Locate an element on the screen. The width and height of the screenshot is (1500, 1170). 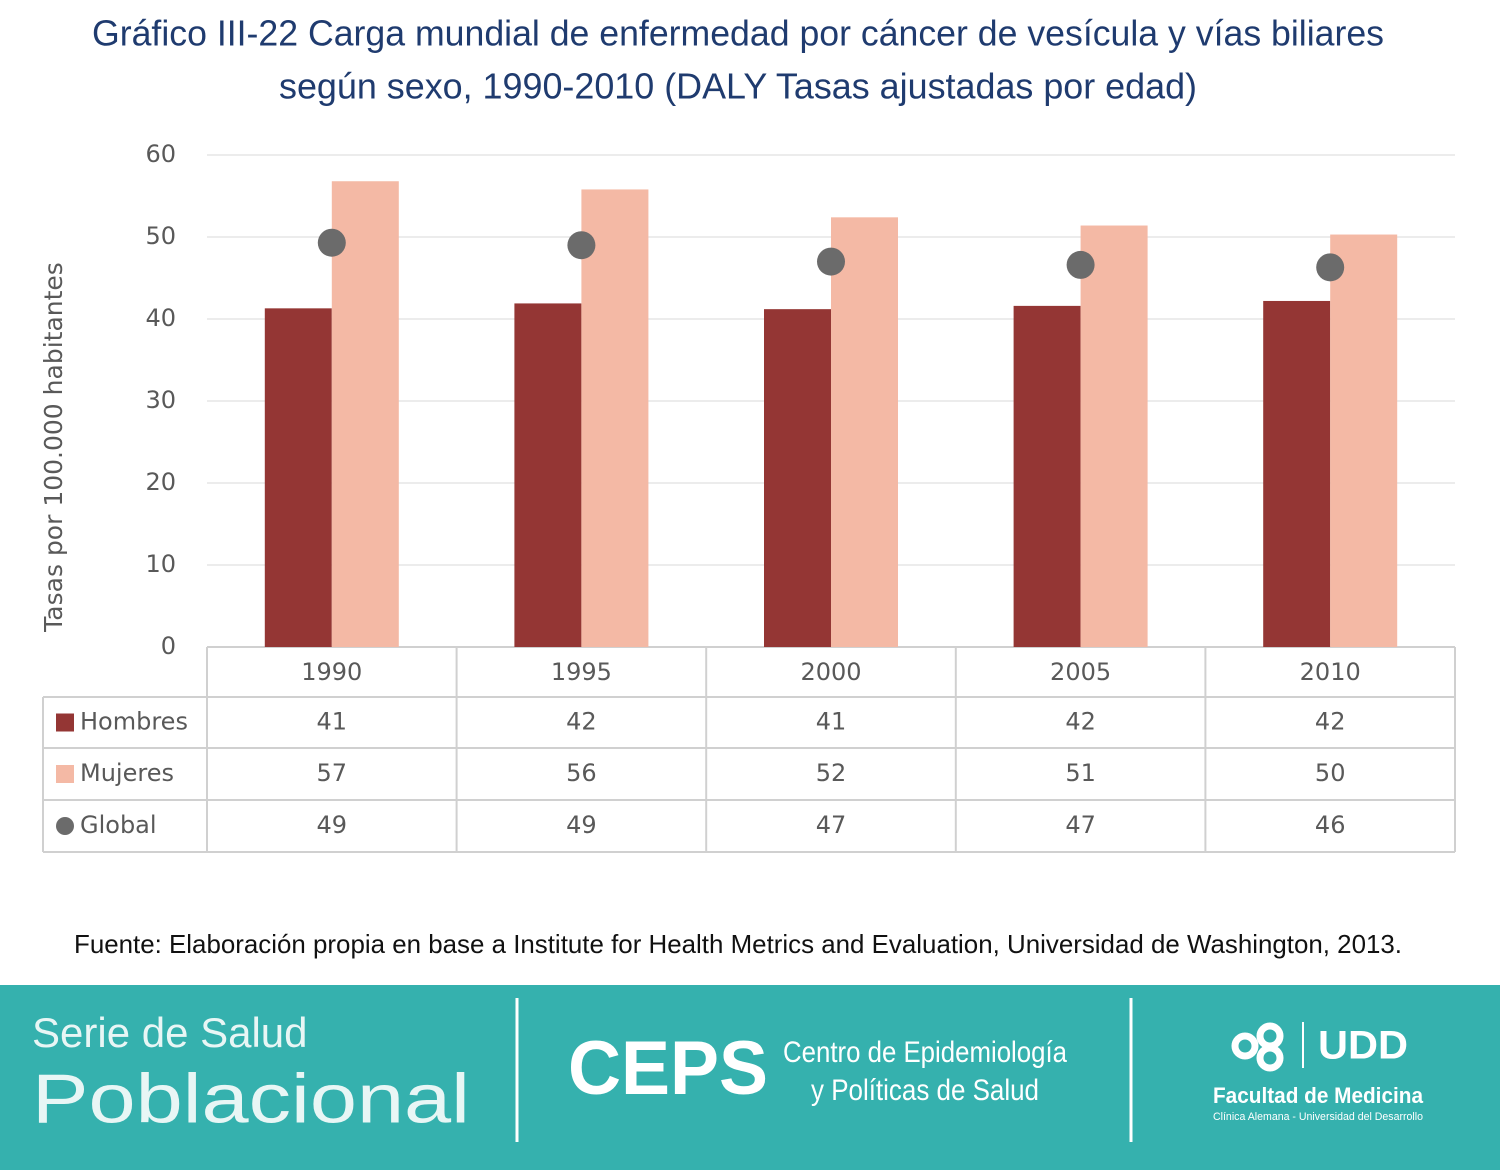
y-tick-label: 40 is located at coordinates (160, 318).